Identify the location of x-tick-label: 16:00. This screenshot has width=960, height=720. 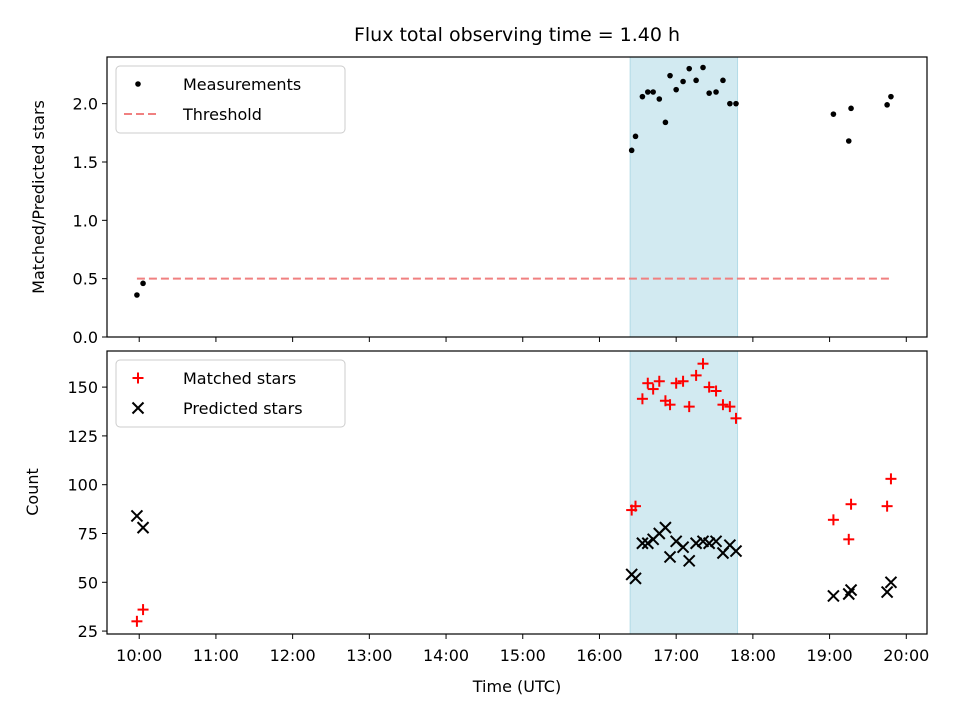
(599, 655).